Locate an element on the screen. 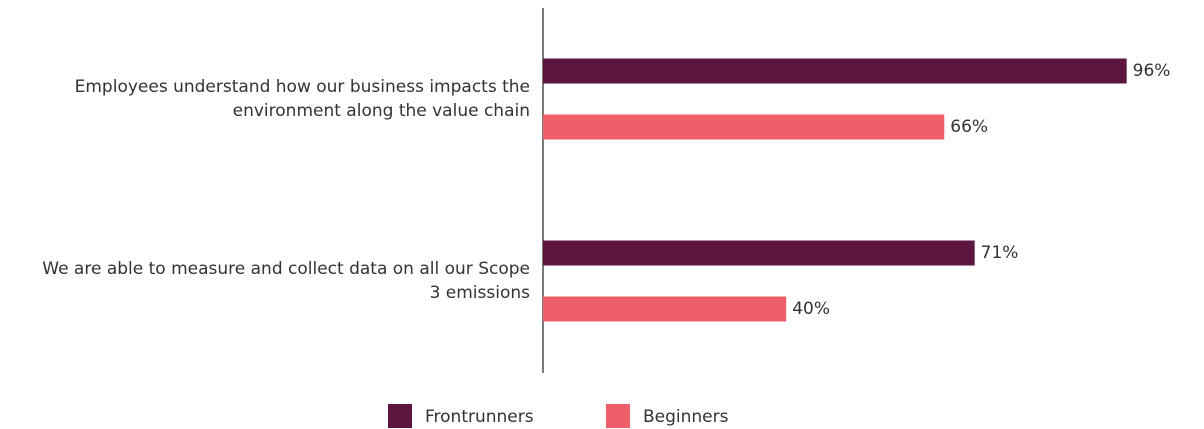  value-label: 96% is located at coordinates (1152, 71).